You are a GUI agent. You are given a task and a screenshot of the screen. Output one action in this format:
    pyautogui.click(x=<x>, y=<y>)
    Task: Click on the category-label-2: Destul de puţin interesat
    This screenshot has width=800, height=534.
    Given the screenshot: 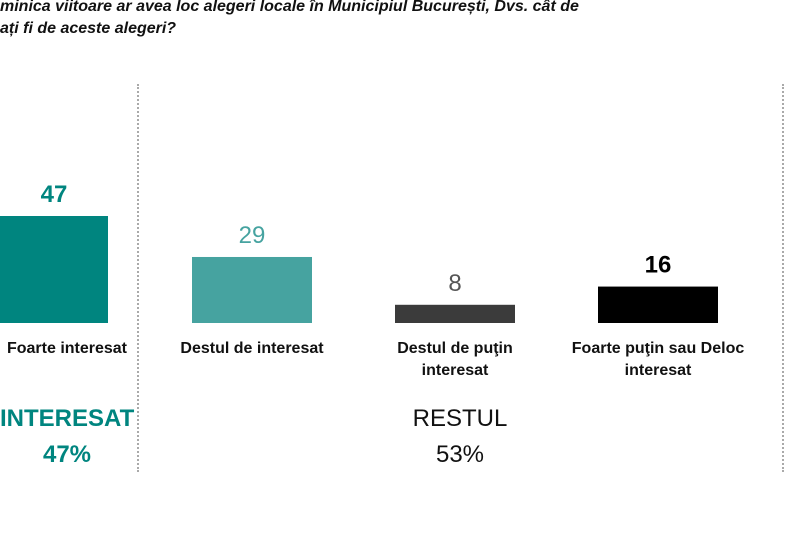 What is the action you would take?
    pyautogui.click(x=455, y=359)
    